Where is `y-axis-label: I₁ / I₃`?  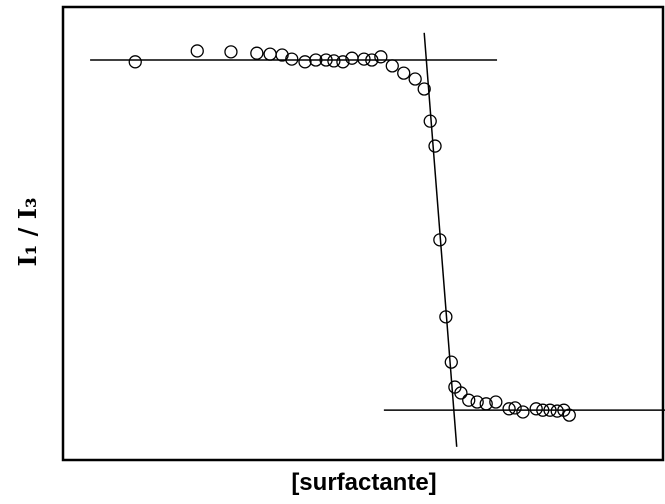
y-axis-label: I₁ / I₃ is located at coordinates (27, 232).